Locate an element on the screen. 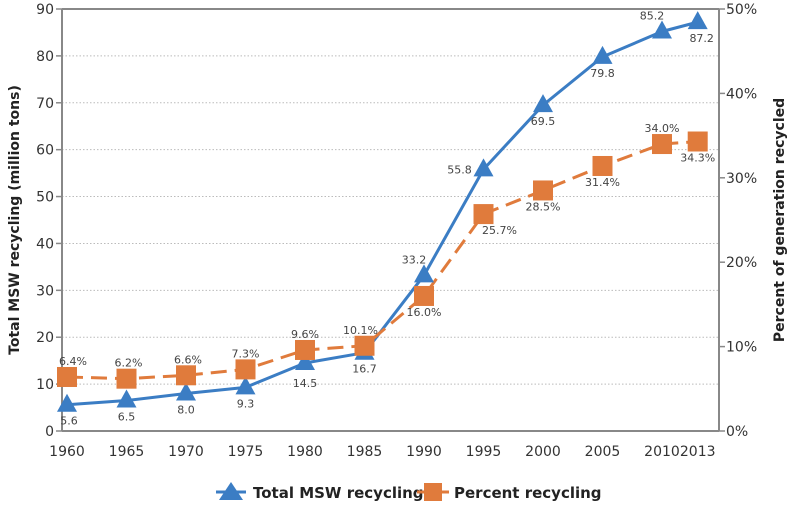 The width and height of the screenshot is (790, 507). data-label: 31.4% is located at coordinates (602, 182).